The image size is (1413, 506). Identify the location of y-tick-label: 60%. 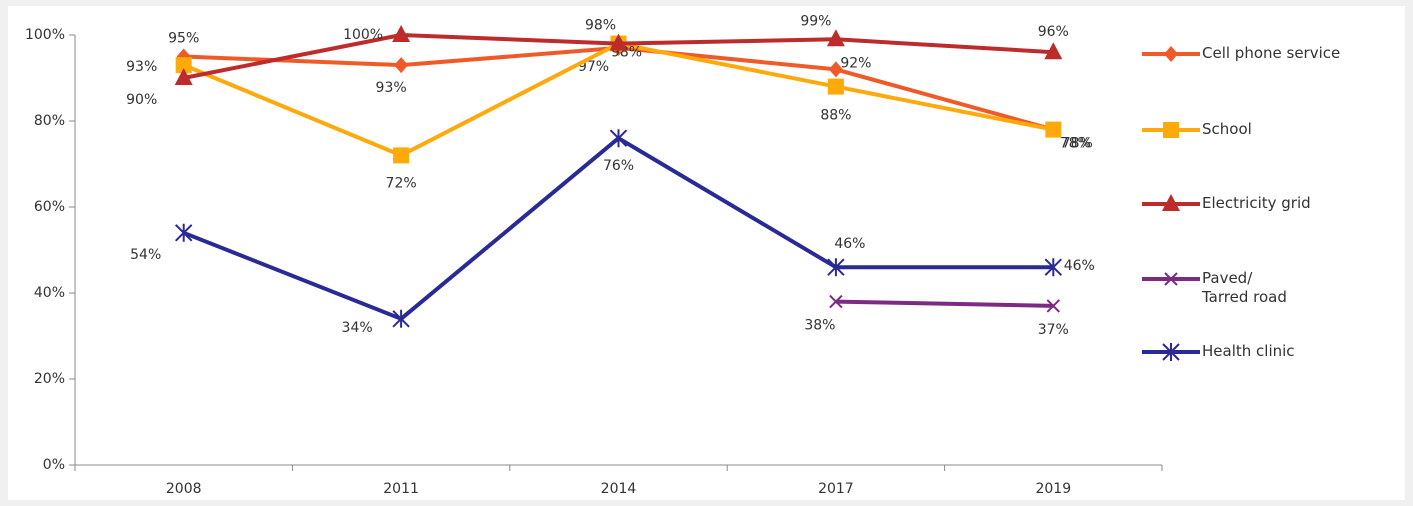
(49, 207).